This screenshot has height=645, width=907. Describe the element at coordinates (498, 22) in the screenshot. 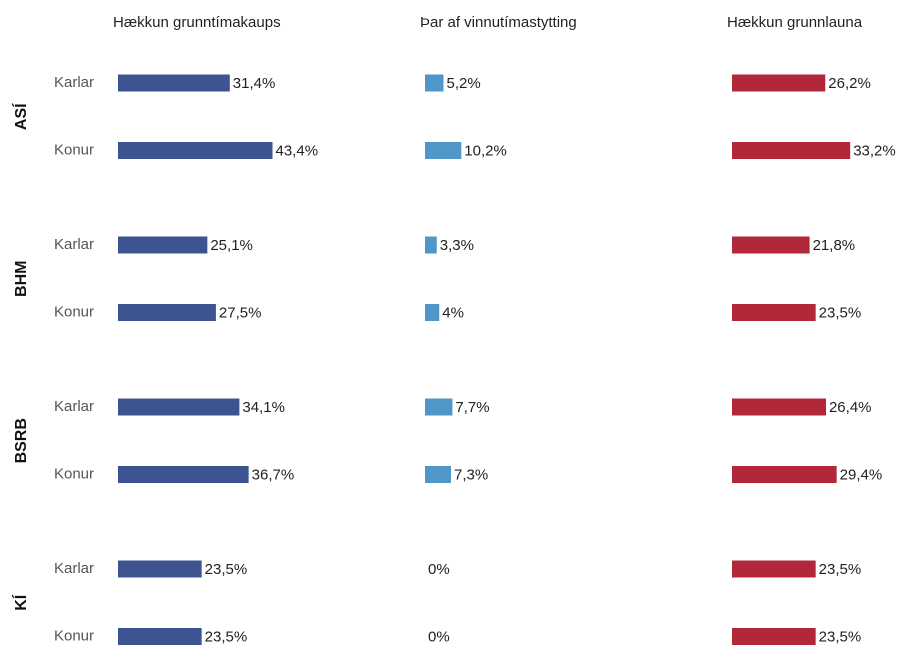

I see `panel-title: Þar af vinnutímastytting` at that location.